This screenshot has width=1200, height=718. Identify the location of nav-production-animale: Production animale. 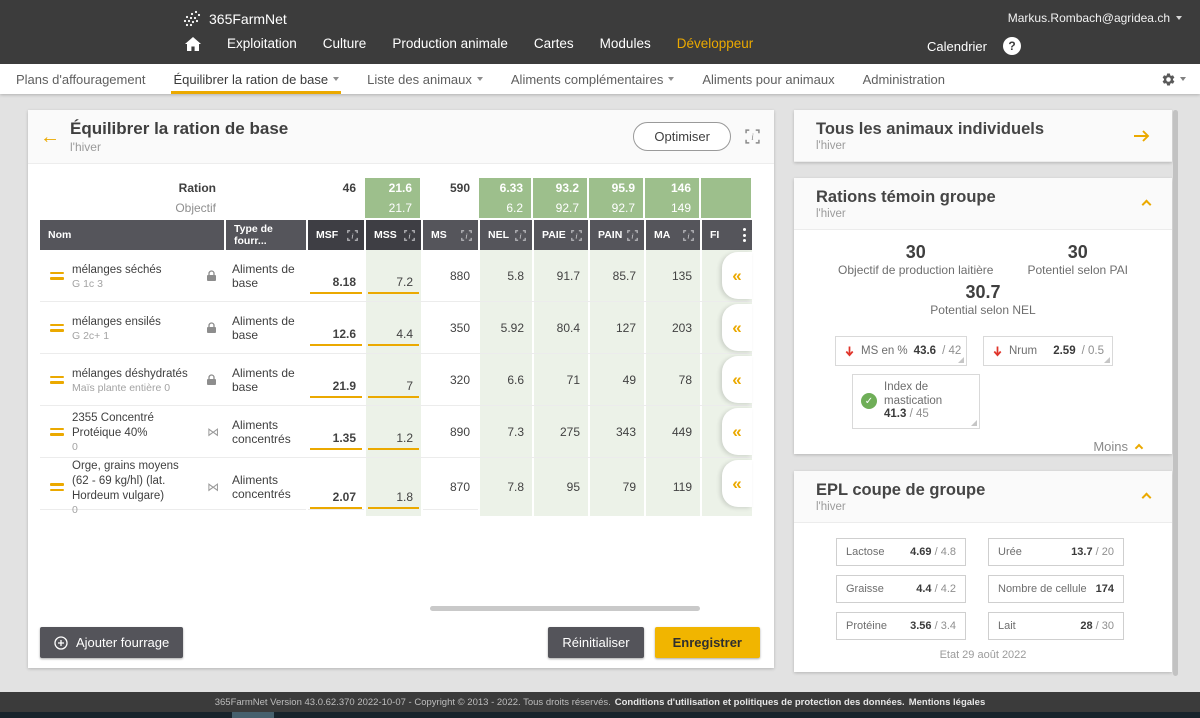
(450, 43).